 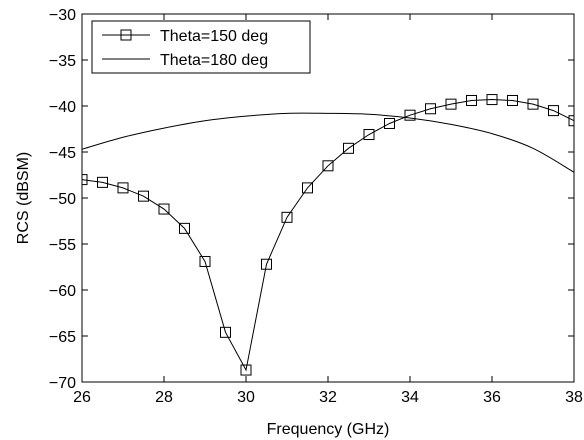 I want to click on y-tick-label: −70, so click(x=62, y=383).